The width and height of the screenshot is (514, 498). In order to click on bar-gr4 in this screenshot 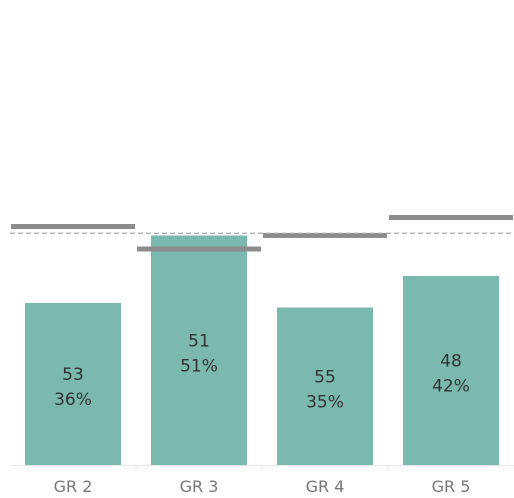, I will do `click(325, 386)`.